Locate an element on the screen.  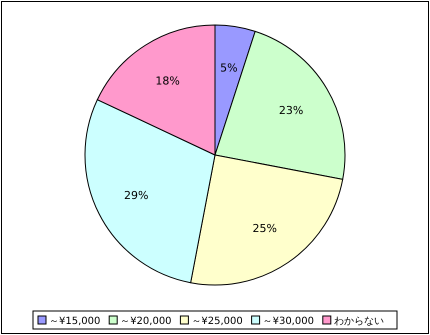
data-label: 25% is located at coordinates (264, 229).